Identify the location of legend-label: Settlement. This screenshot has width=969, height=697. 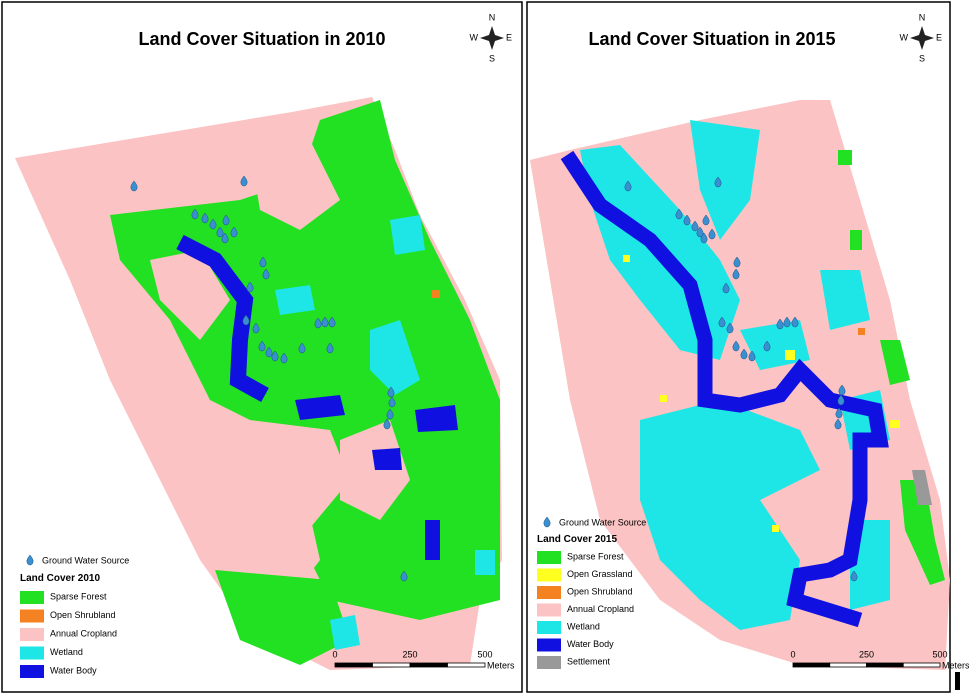
(589, 661).